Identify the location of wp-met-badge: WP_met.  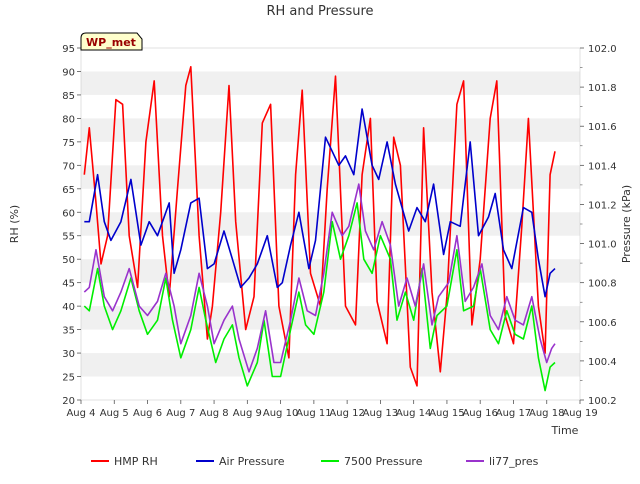
(111, 41).